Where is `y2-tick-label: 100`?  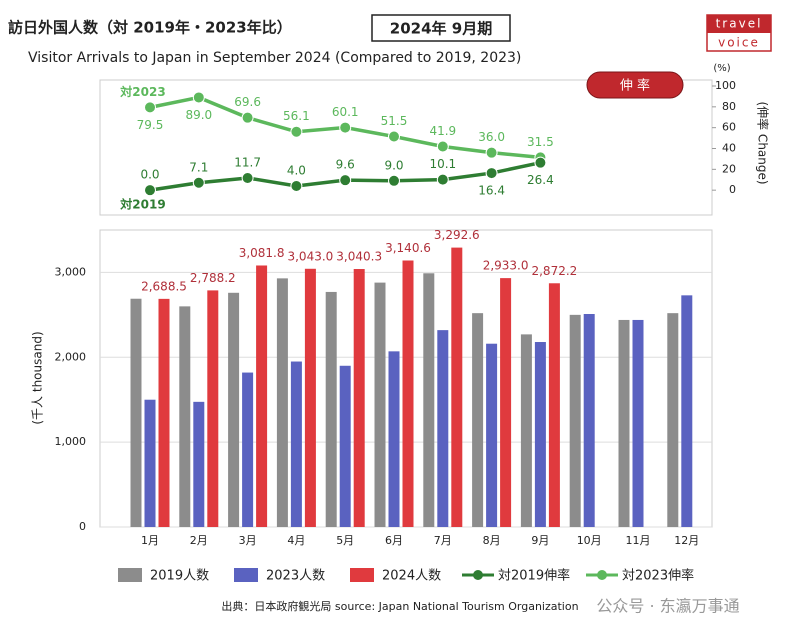
y2-tick-label: 100 is located at coordinates (725, 85).